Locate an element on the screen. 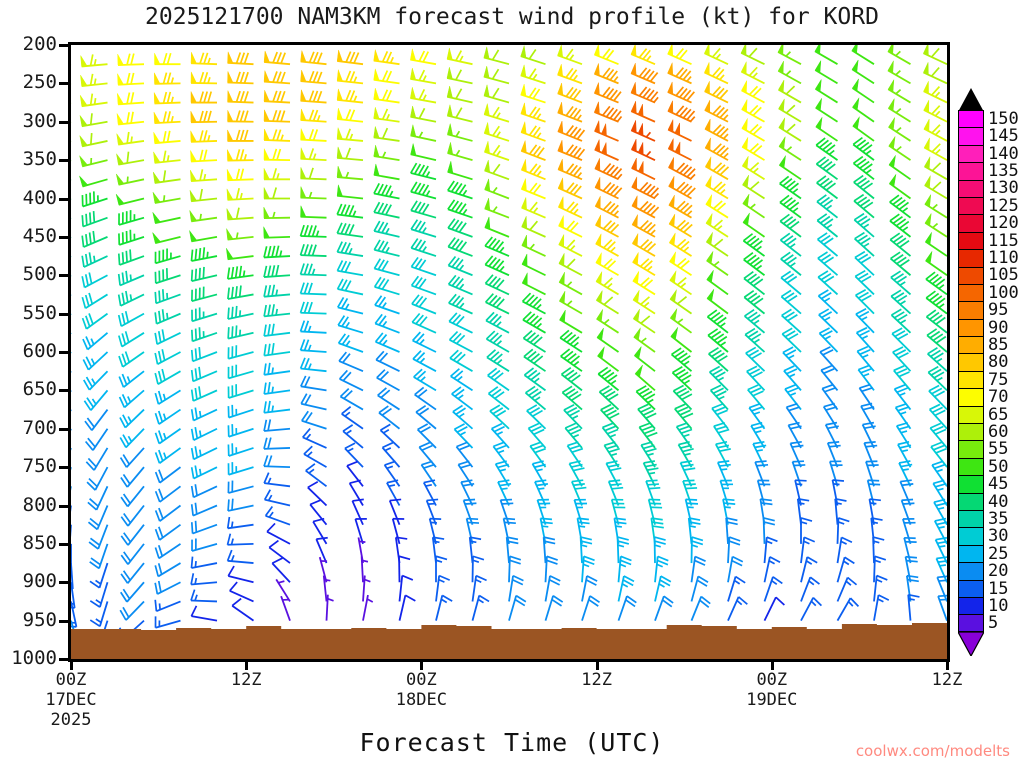  colorbar-tick-label: 100 is located at coordinates (1003, 292).